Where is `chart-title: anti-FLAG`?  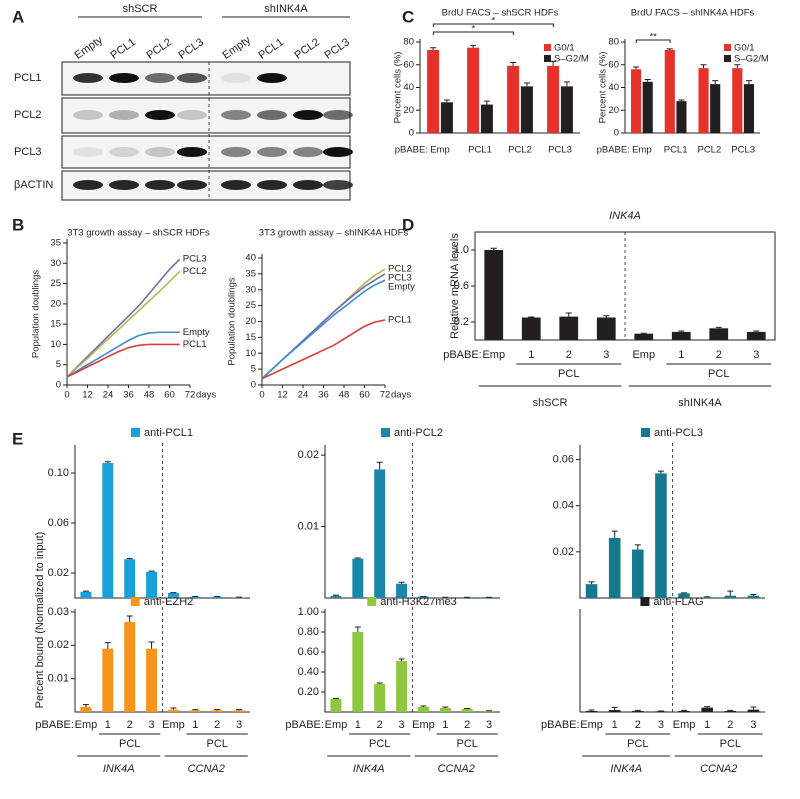
chart-title: anti-FLAG is located at coordinates (678, 602).